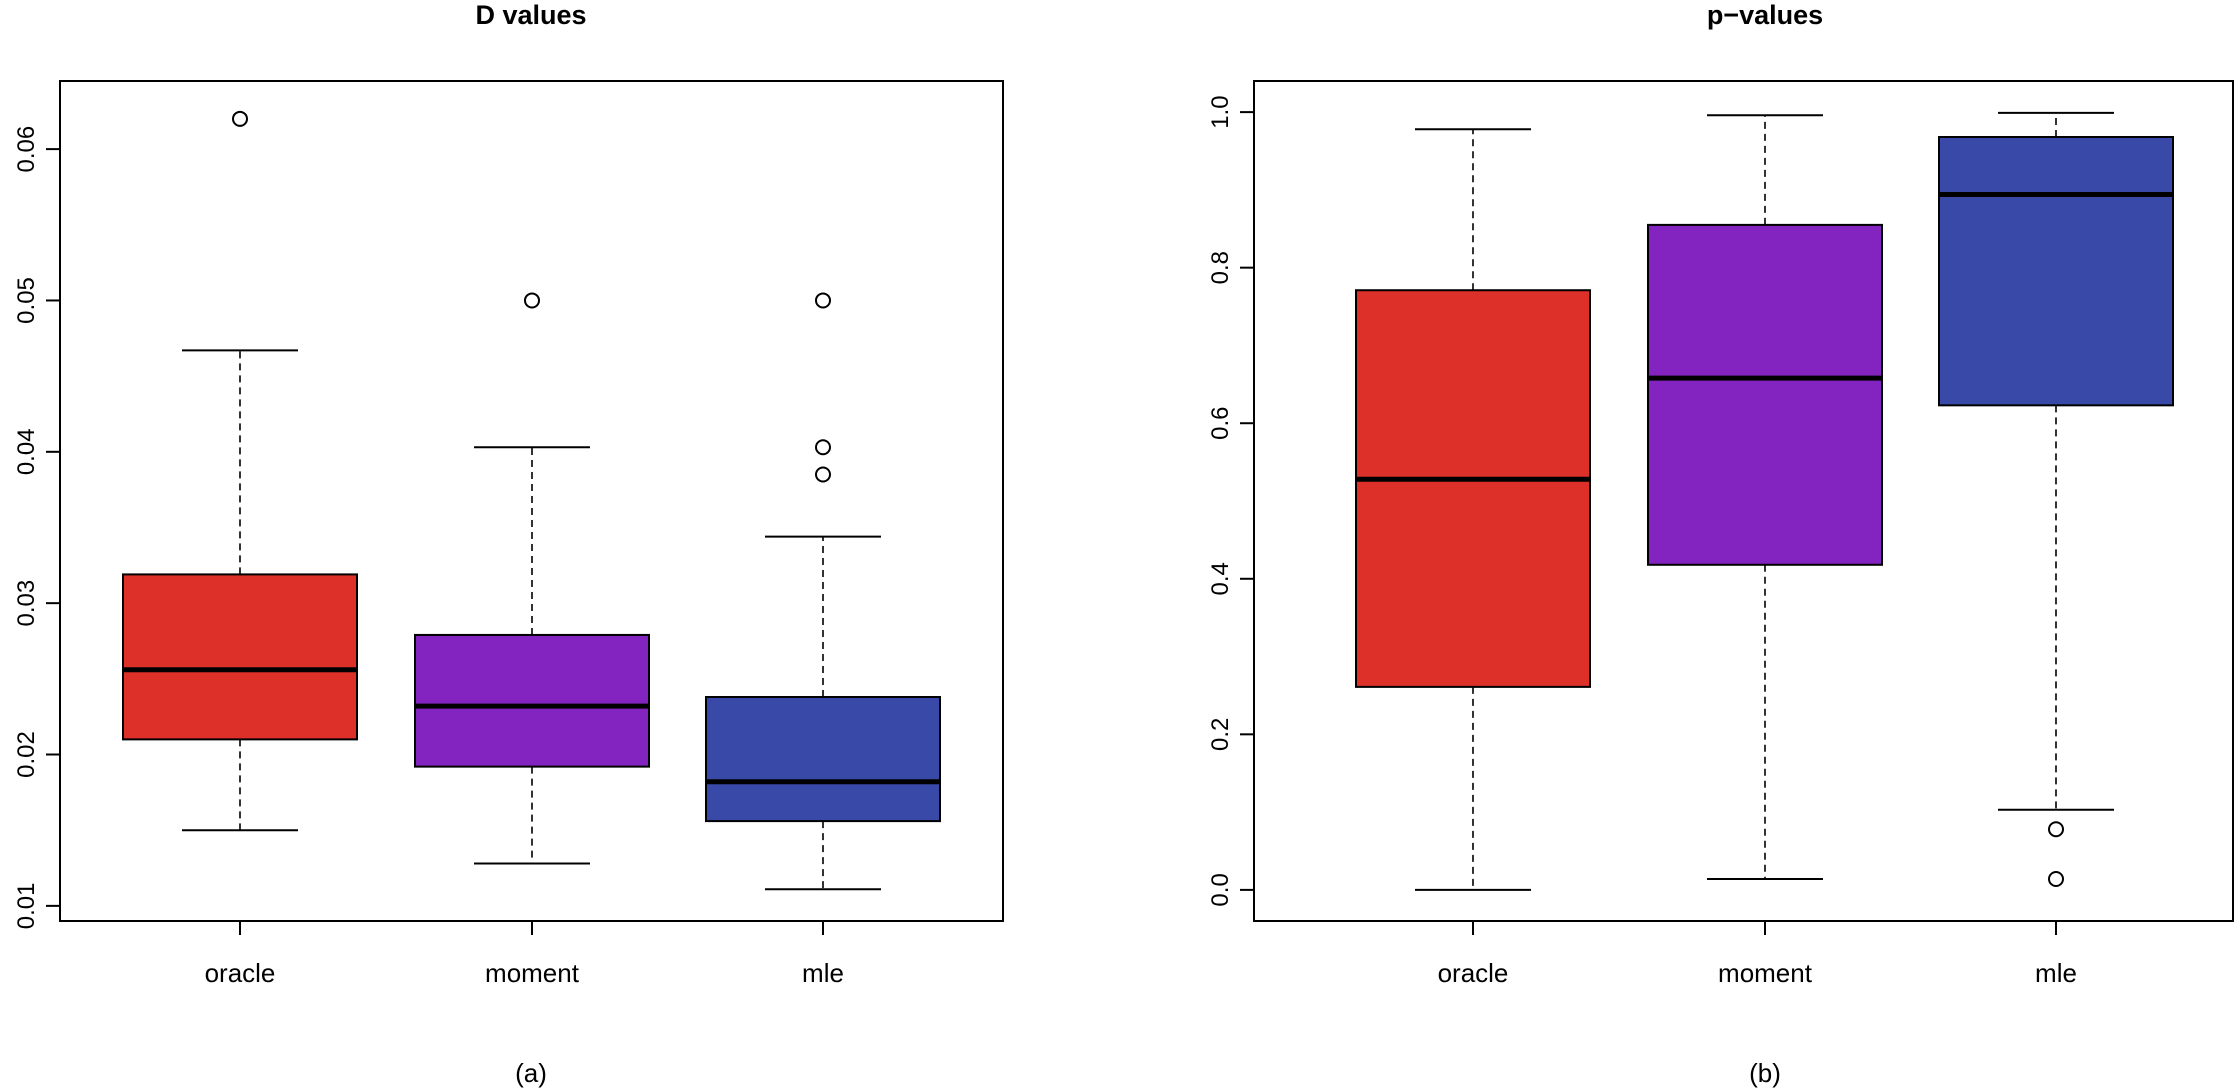  Describe the element at coordinates (26, 906) in the screenshot. I see `chart-1-y-tick-label: 0.01` at that location.